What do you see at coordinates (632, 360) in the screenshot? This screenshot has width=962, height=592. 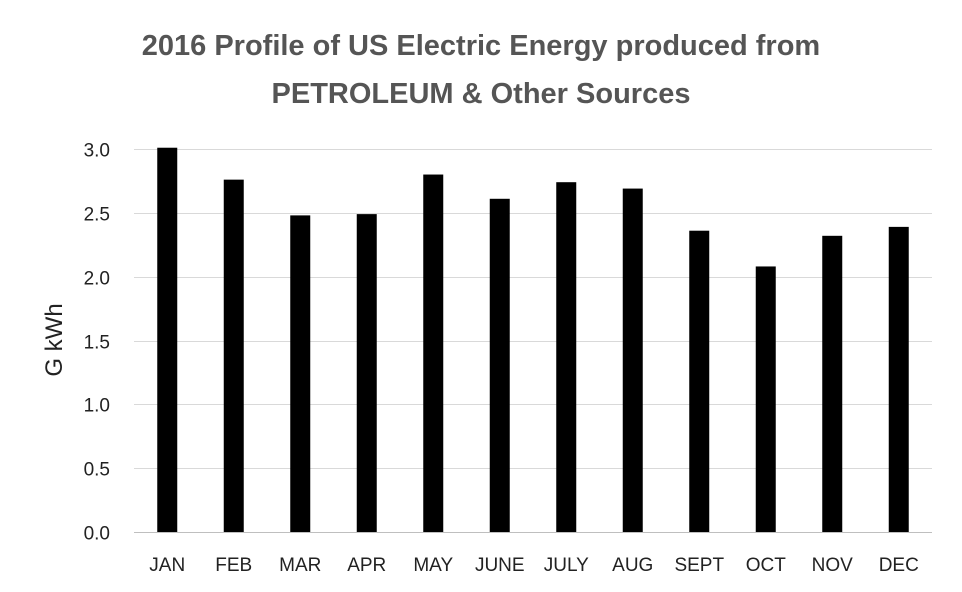 I see `bar-aug` at bounding box center [632, 360].